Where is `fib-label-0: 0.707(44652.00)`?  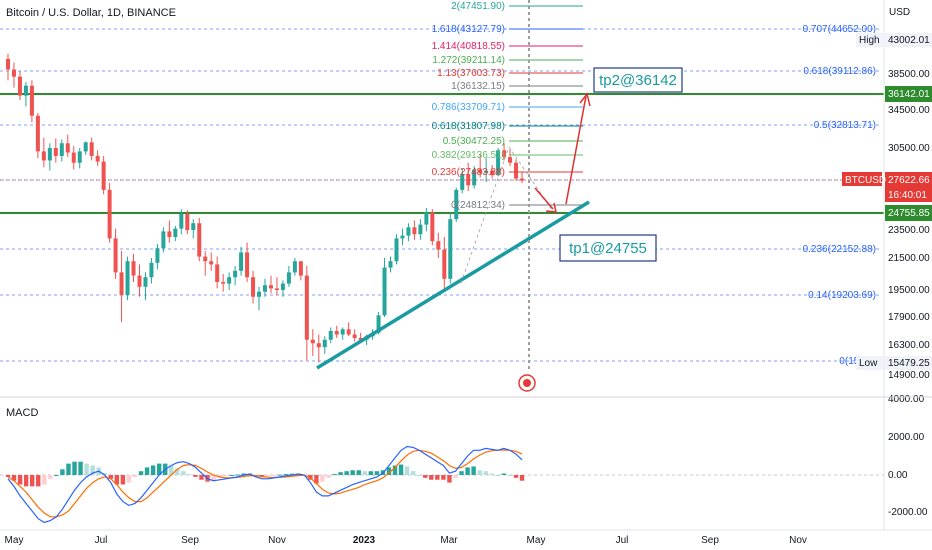 fib-label-0: 0.707(44652.00) is located at coordinates (839, 29).